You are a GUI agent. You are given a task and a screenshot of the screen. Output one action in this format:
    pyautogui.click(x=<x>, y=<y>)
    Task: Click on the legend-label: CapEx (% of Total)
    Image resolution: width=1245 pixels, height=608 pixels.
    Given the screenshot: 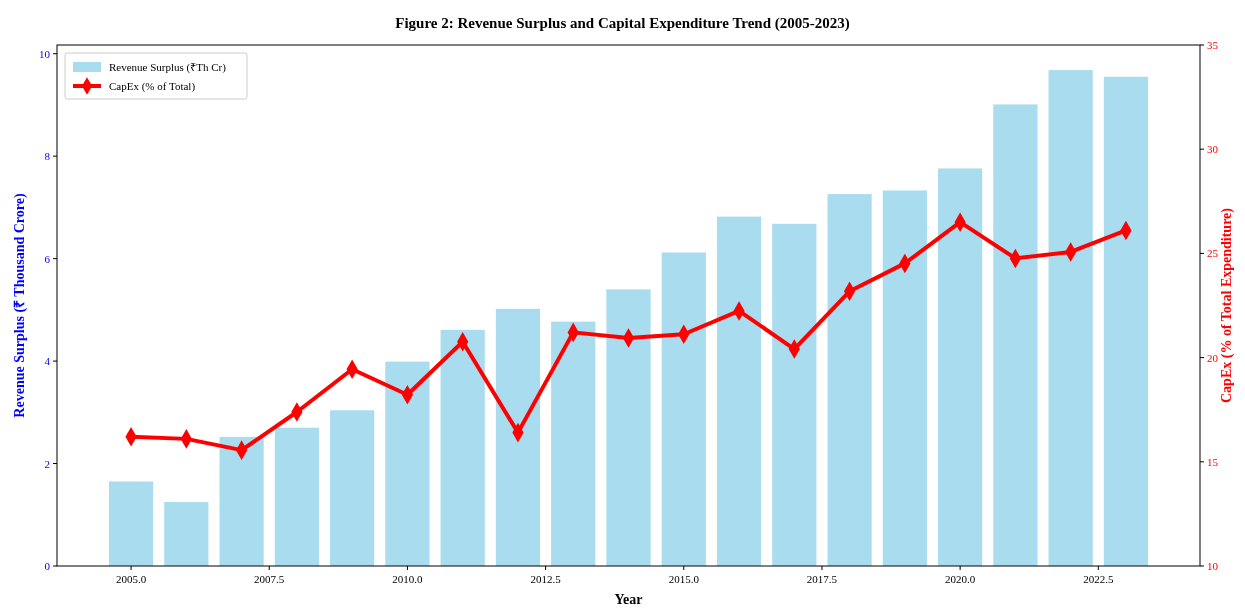 What is the action you would take?
    pyautogui.click(x=152, y=86)
    